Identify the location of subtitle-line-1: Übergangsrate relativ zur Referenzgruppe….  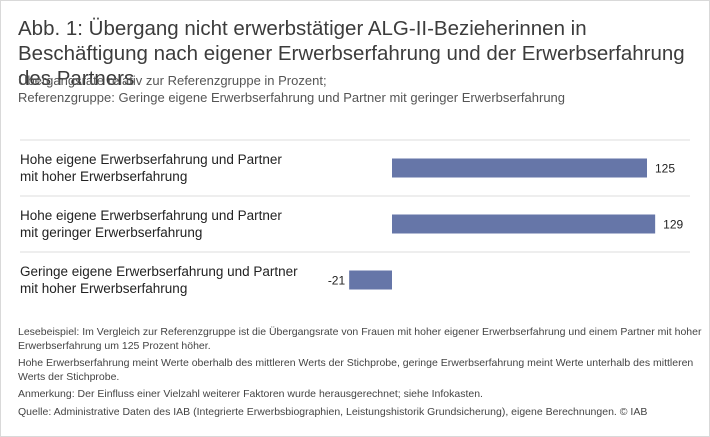
(172, 80).